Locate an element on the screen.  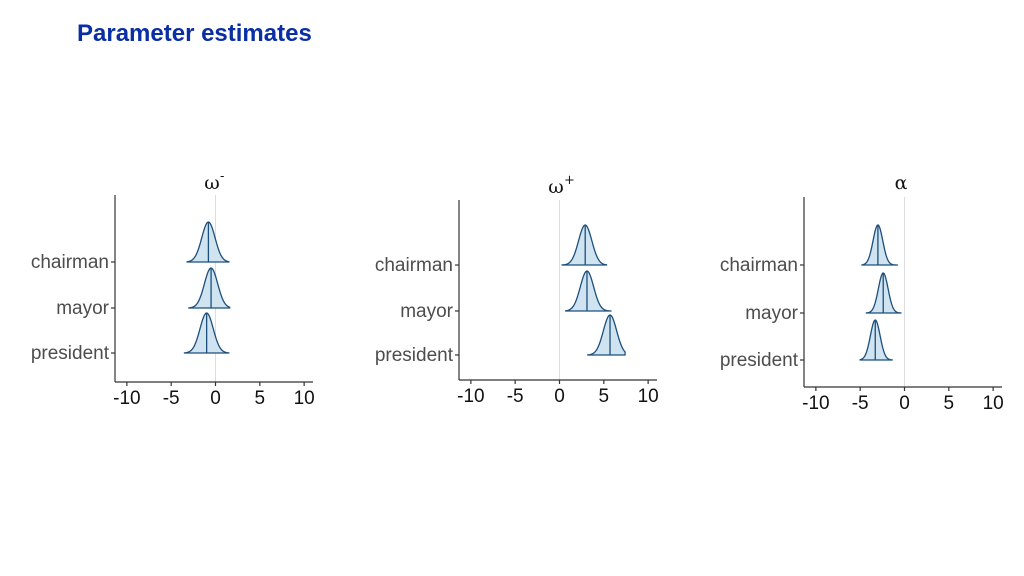
panel-title: α is located at coordinates (901, 183).